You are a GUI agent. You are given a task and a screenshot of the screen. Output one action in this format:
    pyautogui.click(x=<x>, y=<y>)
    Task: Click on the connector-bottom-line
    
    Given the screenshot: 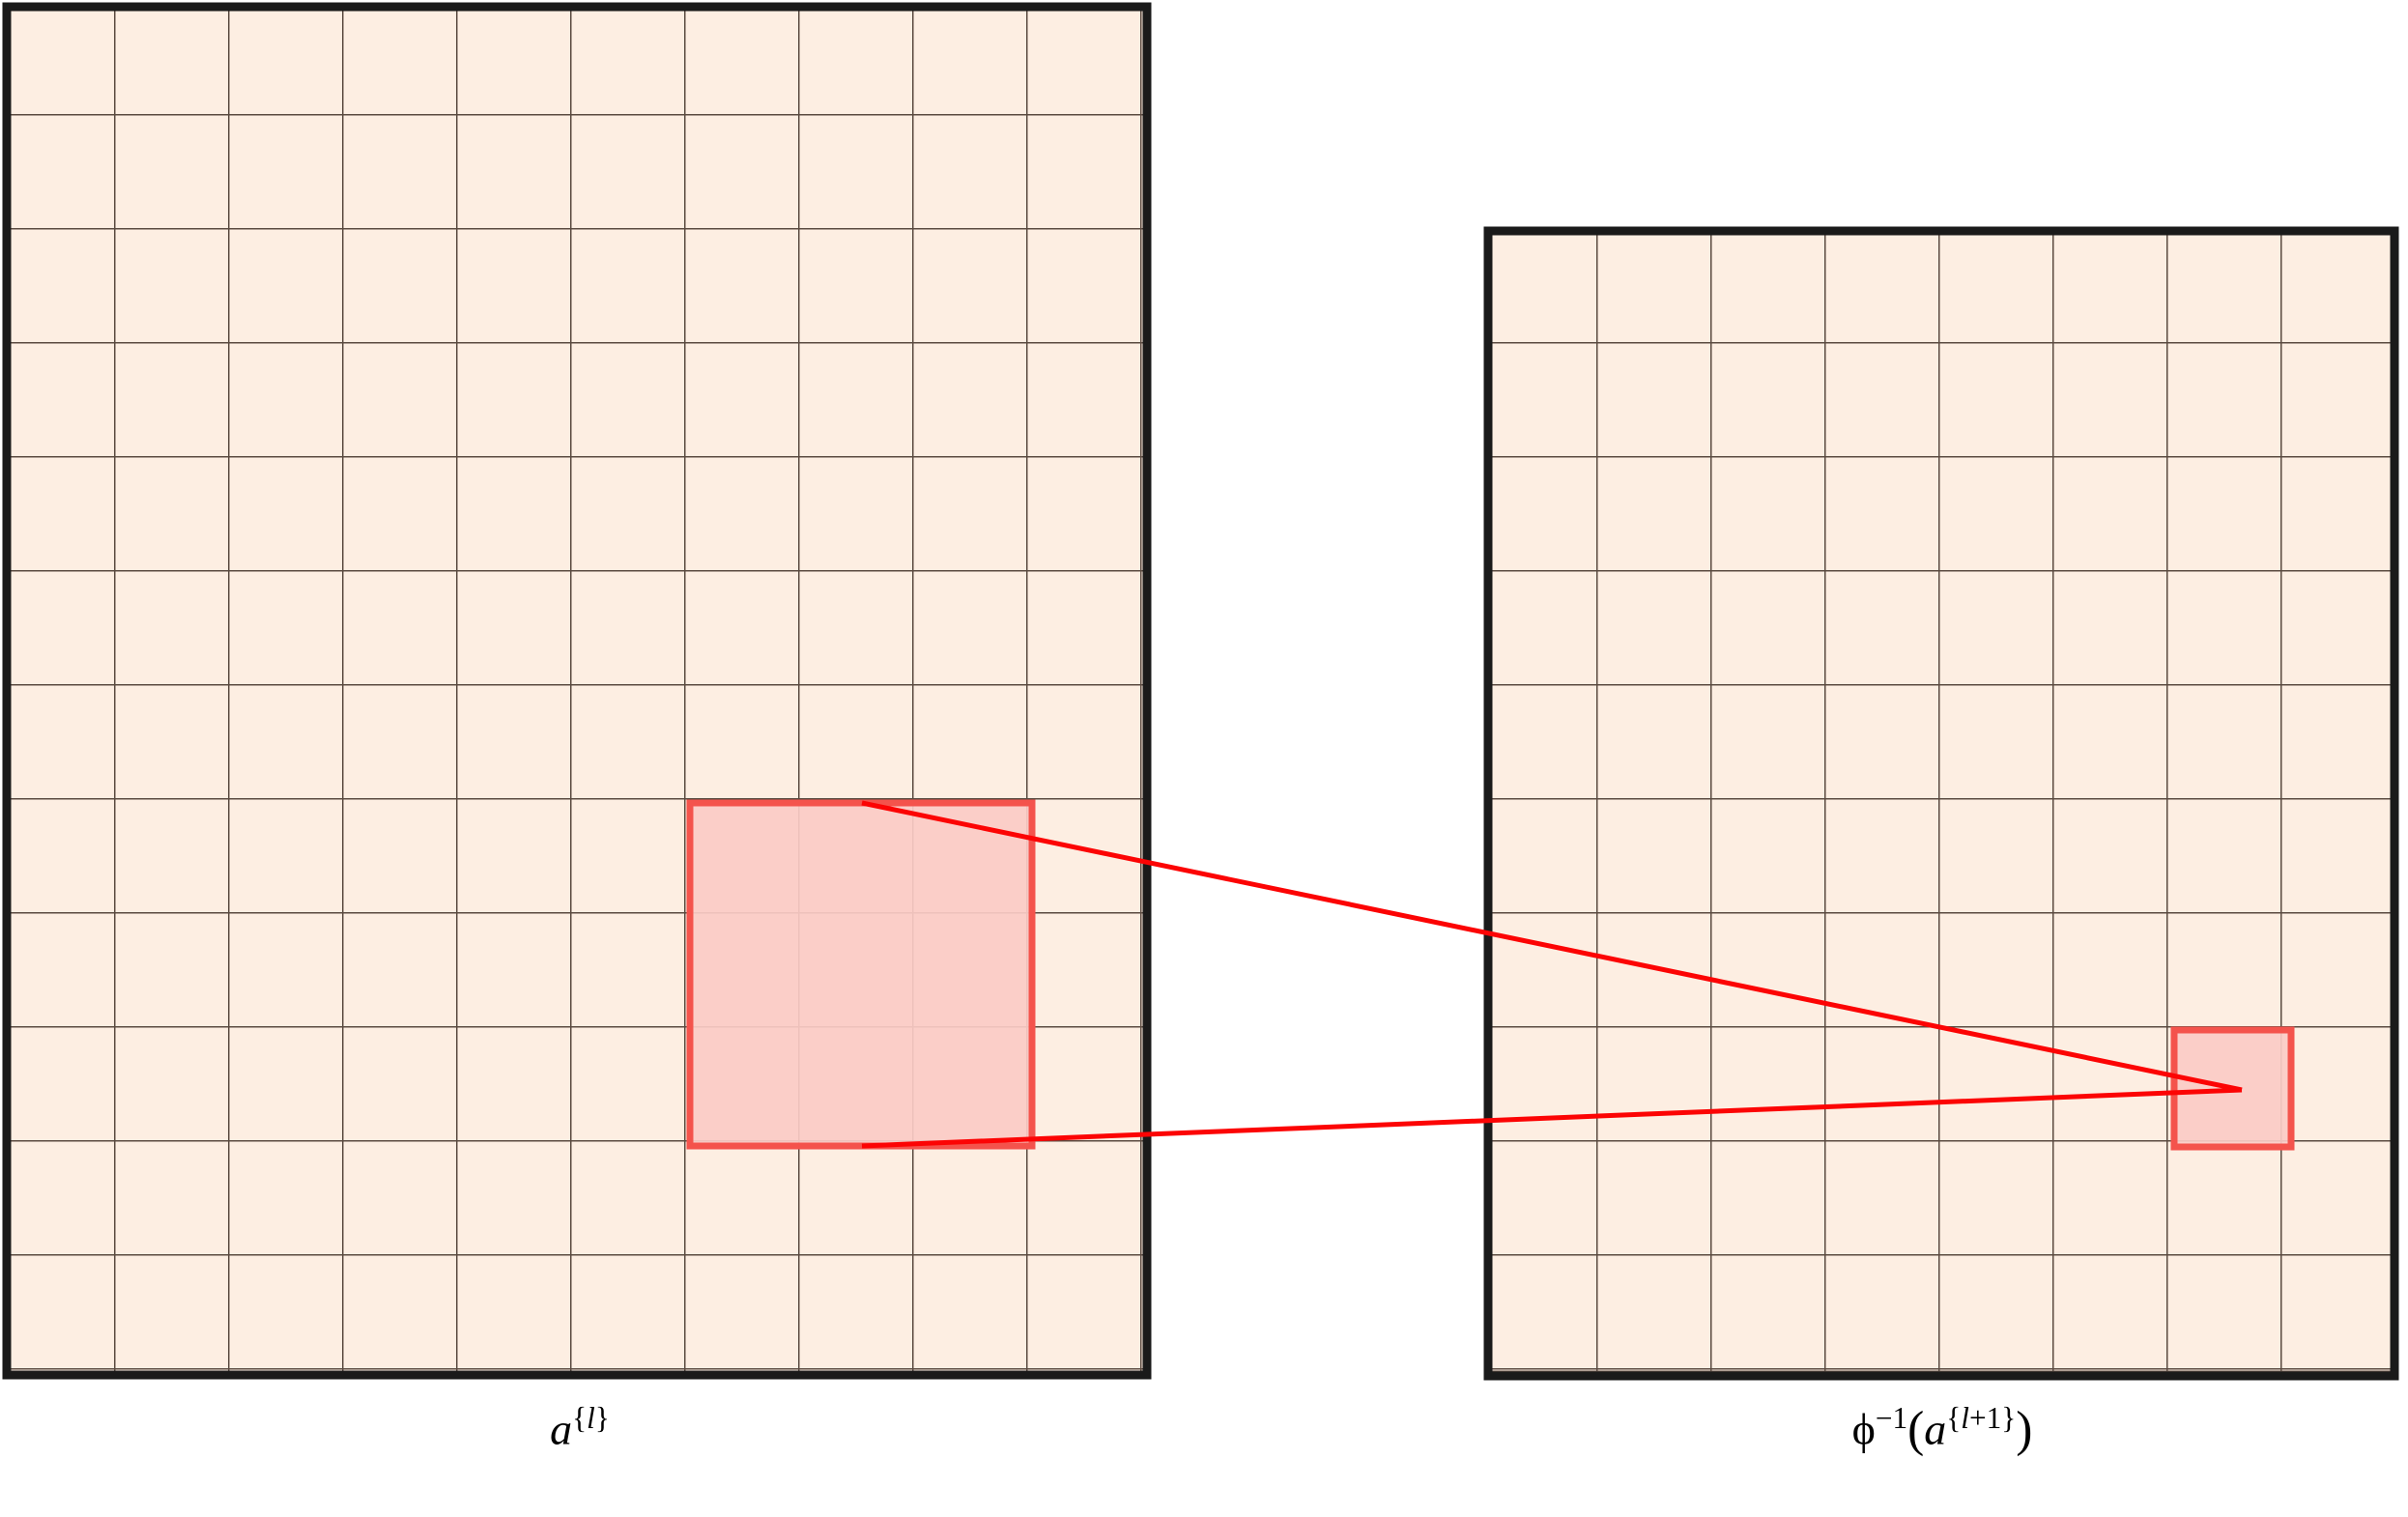 What is the action you would take?
    pyautogui.click(x=1552, y=1118)
    